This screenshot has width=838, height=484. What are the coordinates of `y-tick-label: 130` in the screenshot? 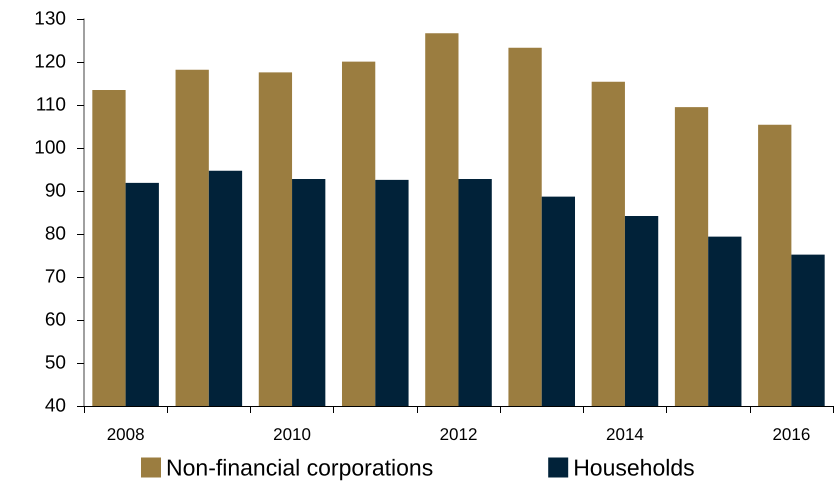 It's located at (50, 19).